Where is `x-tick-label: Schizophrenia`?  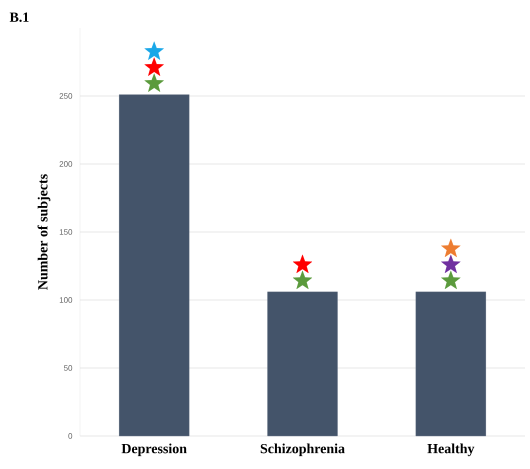
x-tick-label: Schizophrenia is located at coordinates (302, 449).